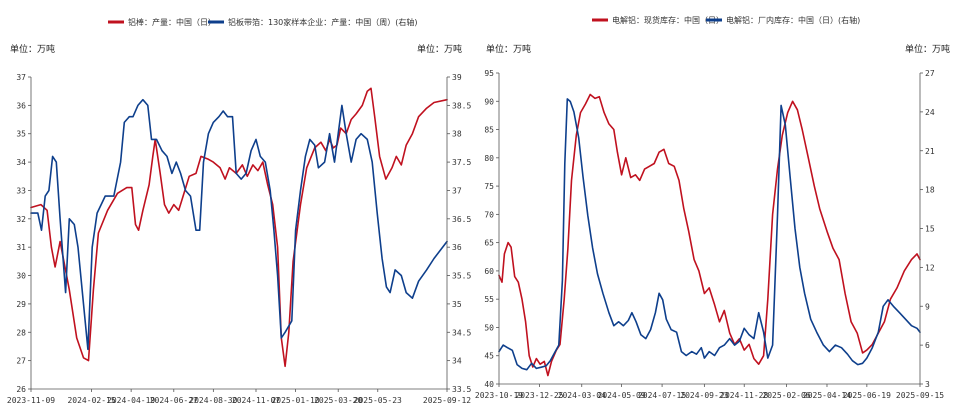 This screenshot has height=415, width=955. What do you see at coordinates (927, 345) in the screenshot?
I see `right-tick-label: 6` at bounding box center [927, 345].